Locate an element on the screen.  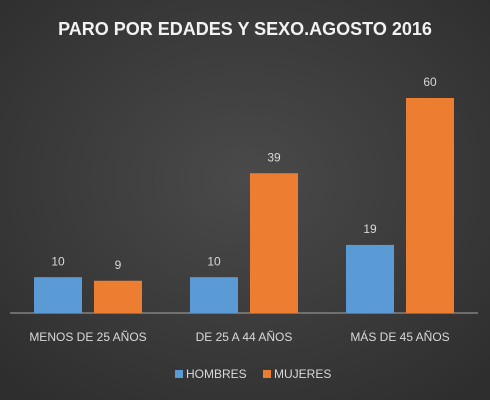
data-label: 19 is located at coordinates (370, 229).